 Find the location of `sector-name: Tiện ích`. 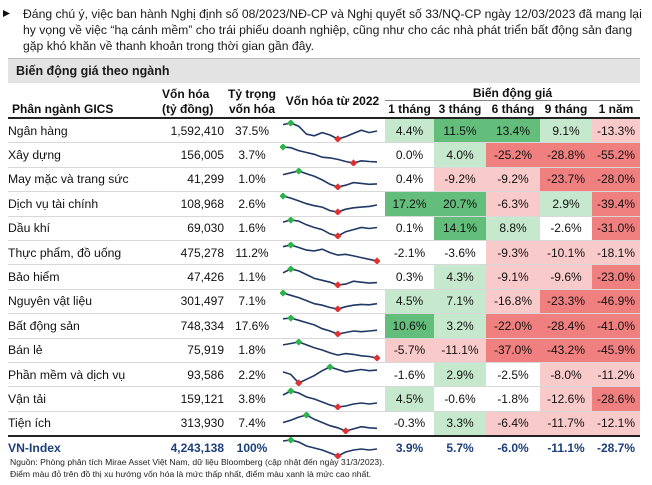

sector-name: Tiện ích is located at coordinates (29, 423).